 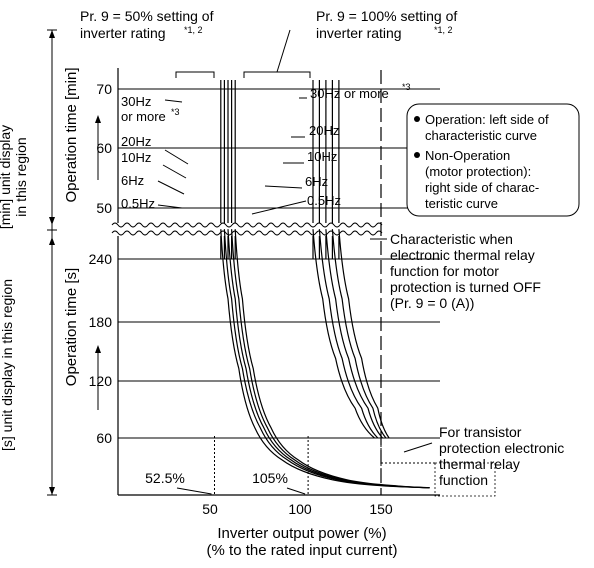 What do you see at coordinates (324, 130) in the screenshot?
I see `freq-100-20hz: 20Hz` at bounding box center [324, 130].